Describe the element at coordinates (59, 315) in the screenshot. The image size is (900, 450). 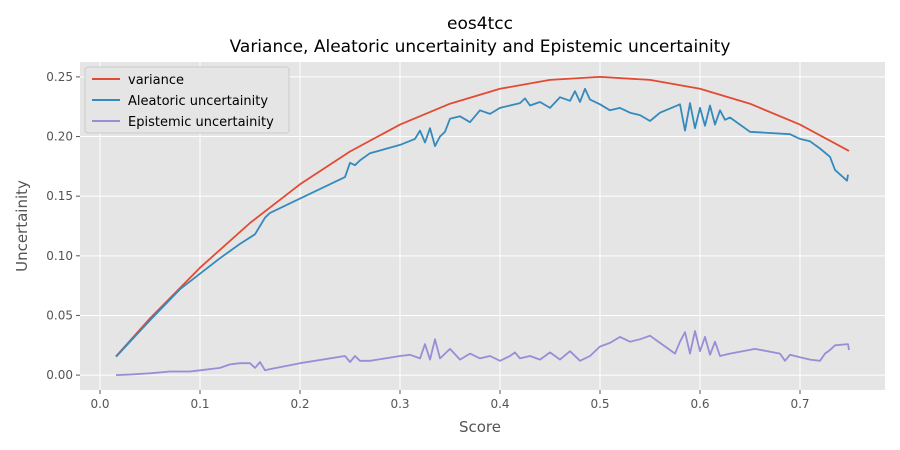
I see `y-tick-label: 0.05` at that location.